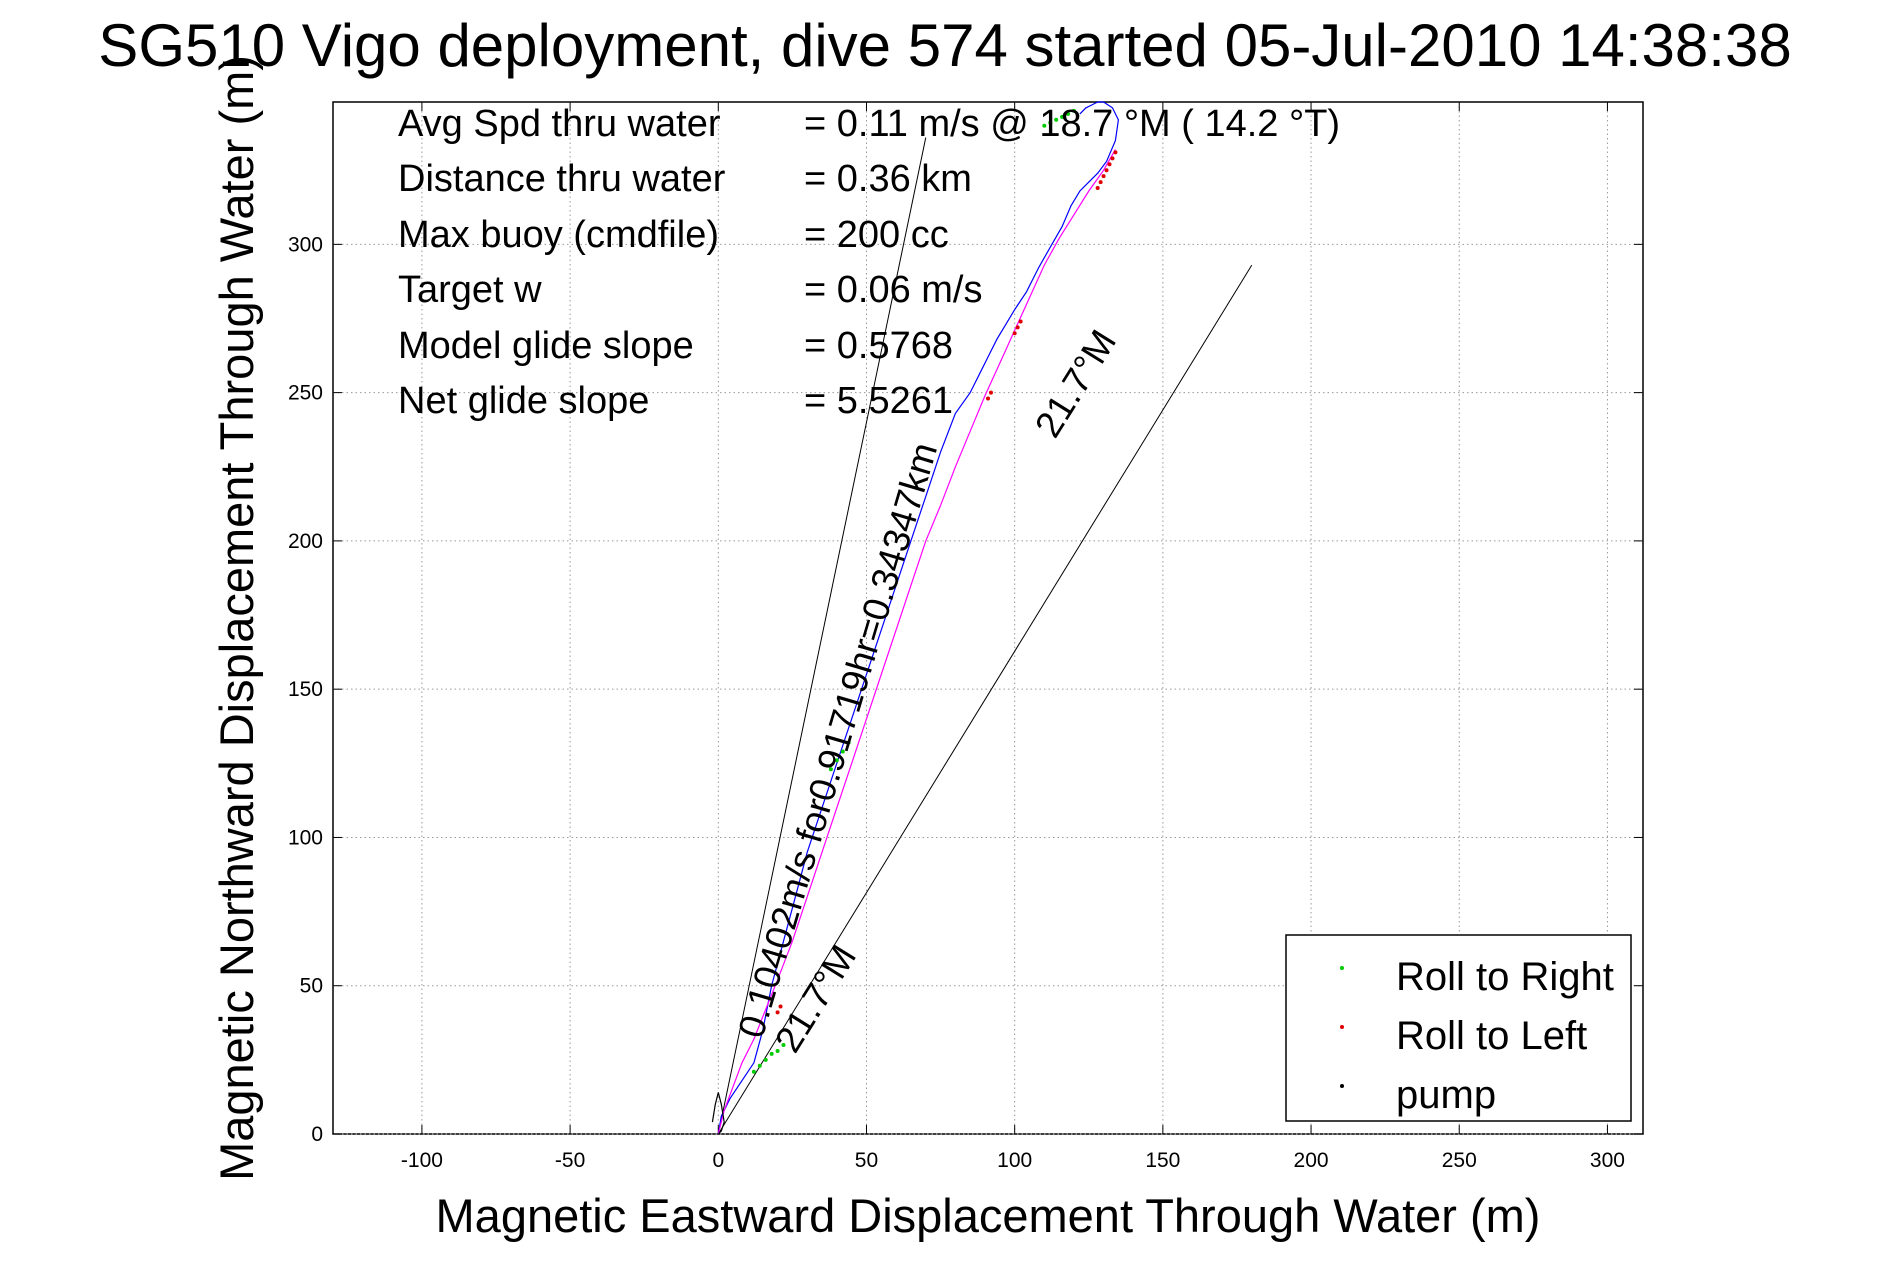 This screenshot has height=1262, width=1891. Describe the element at coordinates (1162, 1160) in the screenshot. I see `x-tick-label: 150` at that location.